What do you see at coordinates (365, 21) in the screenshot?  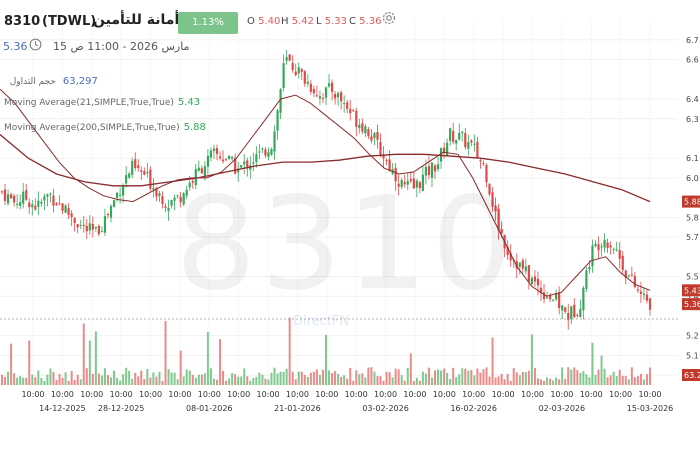 I see `ohlc-close: C 5.36` at bounding box center [365, 21].